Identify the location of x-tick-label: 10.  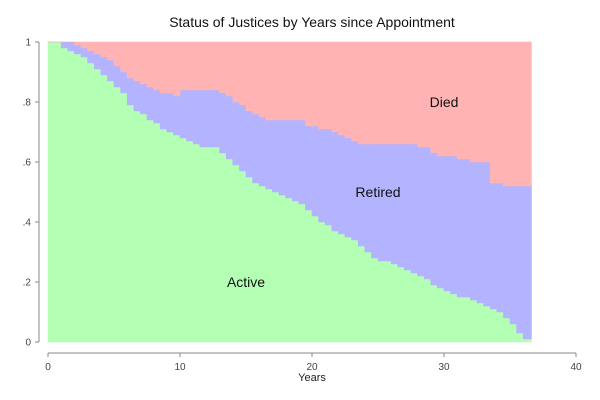
(180, 367).